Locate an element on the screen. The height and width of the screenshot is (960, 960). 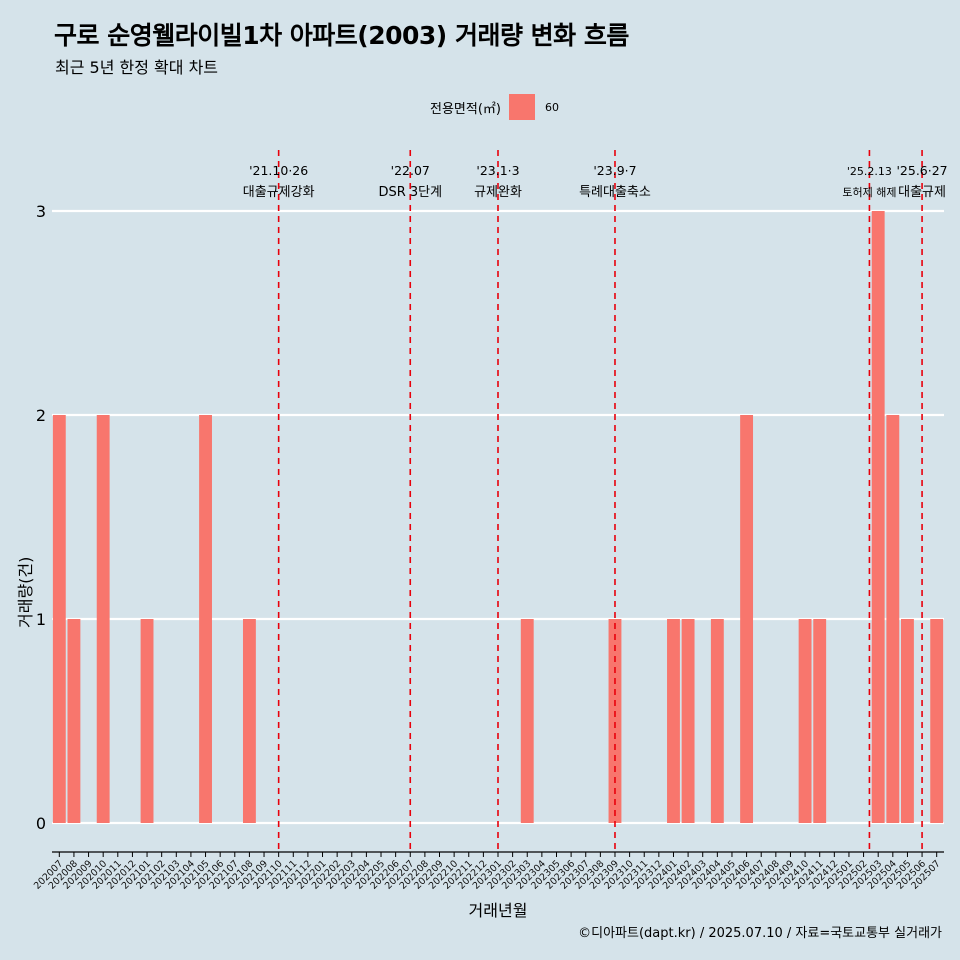
y-tick-label: 0 is located at coordinates (41, 823).